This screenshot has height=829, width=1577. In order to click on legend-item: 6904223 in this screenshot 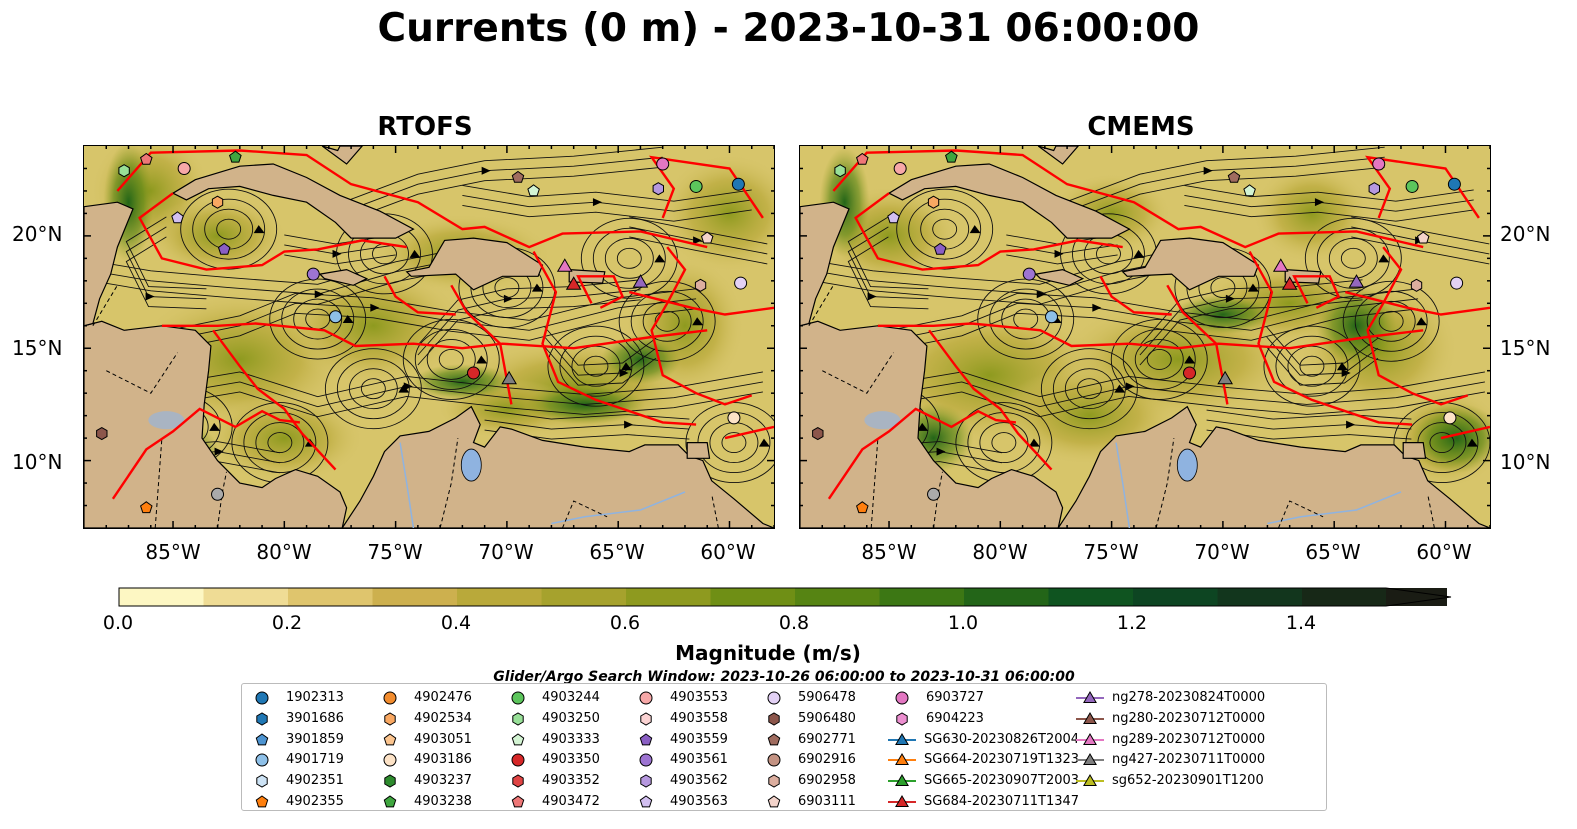, I will do `click(984, 719)`.